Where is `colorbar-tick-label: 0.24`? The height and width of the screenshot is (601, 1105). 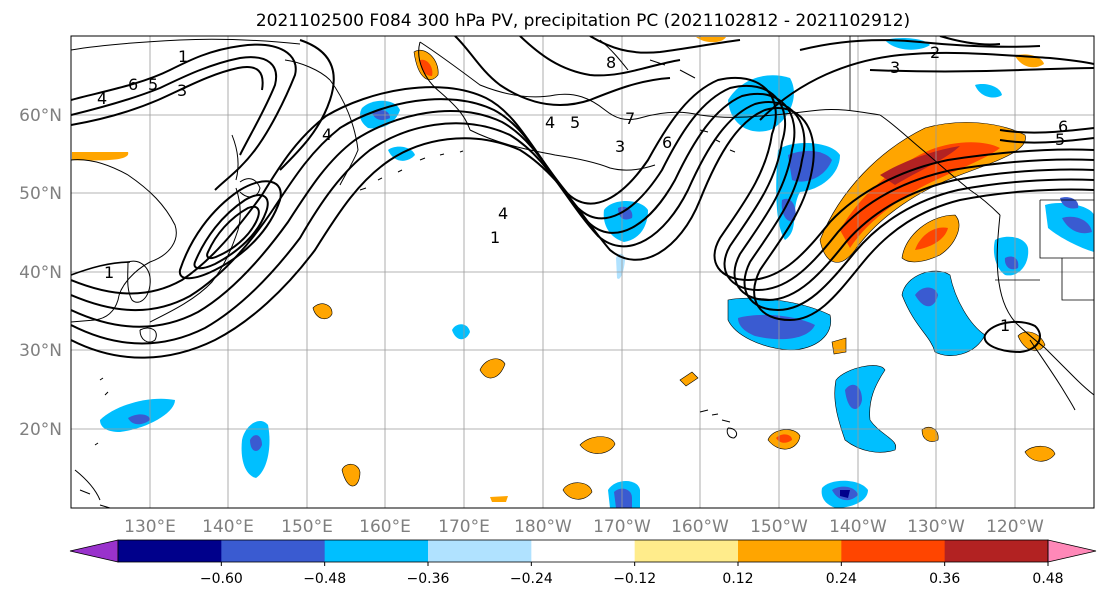
colorbar-tick-label: 0.24 is located at coordinates (841, 579).